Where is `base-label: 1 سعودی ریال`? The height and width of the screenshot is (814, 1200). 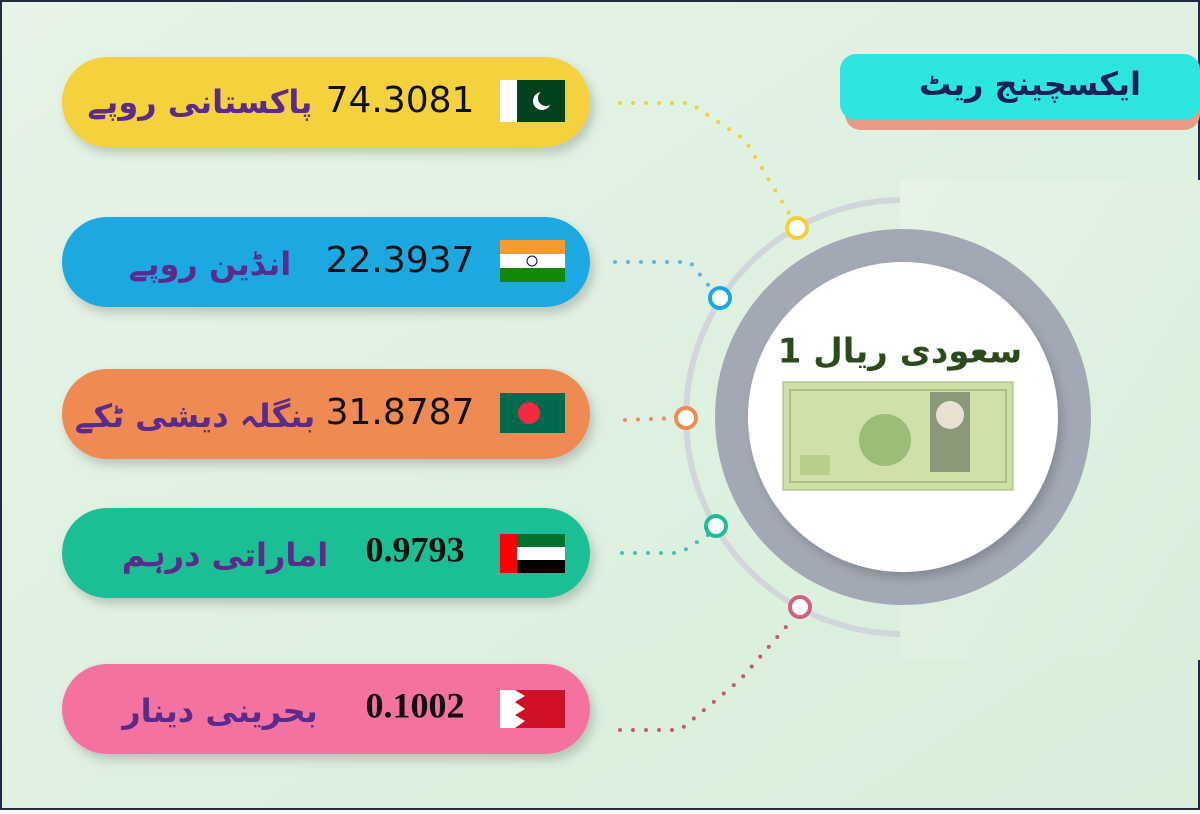 base-label: 1 سعودی ریال is located at coordinates (900, 352).